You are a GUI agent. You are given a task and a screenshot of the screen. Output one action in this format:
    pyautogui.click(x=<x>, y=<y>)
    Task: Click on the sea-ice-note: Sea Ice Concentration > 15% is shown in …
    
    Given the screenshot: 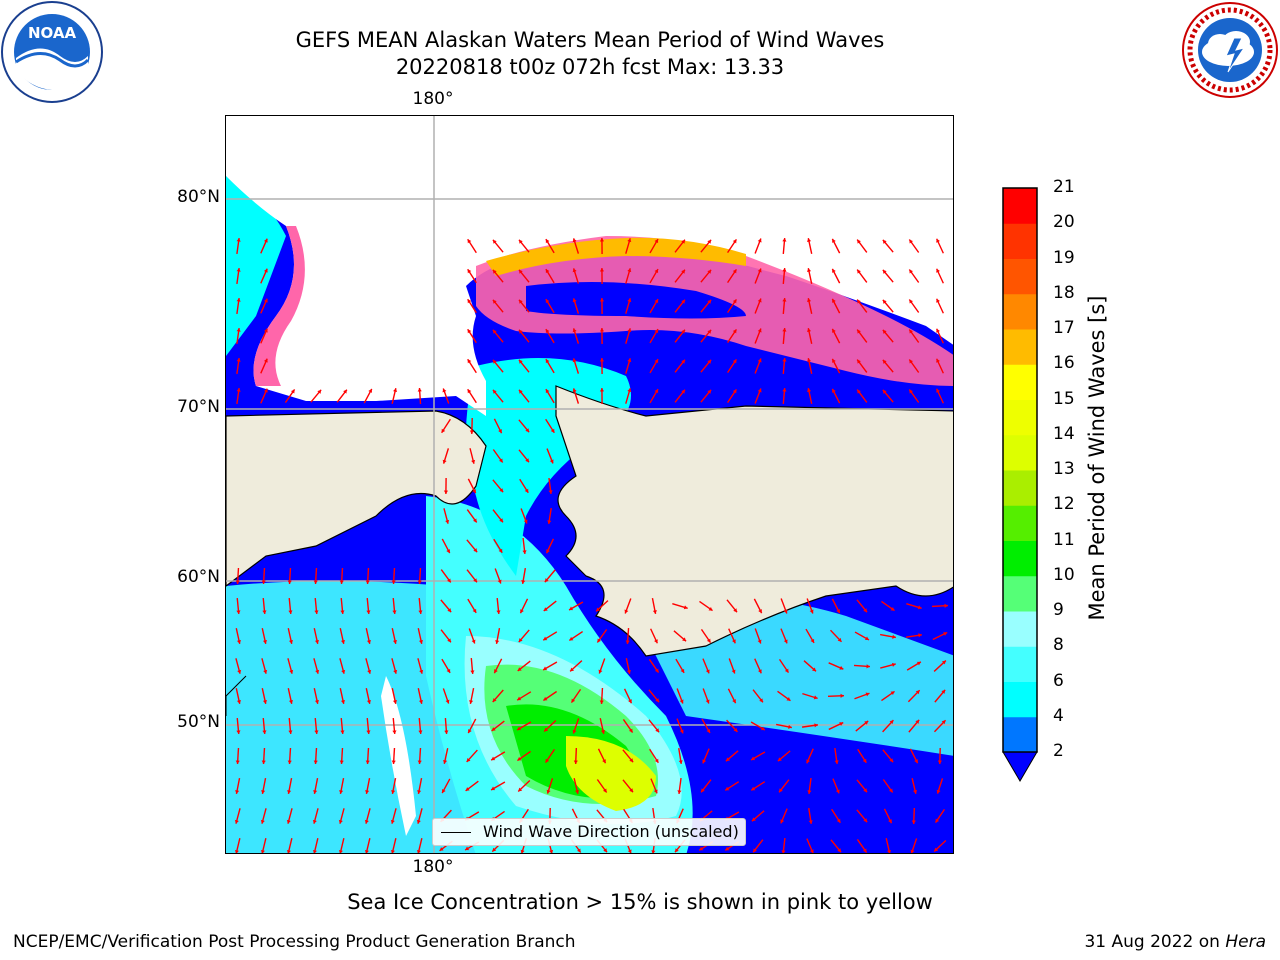 What is the action you would take?
    pyautogui.click(x=640, y=902)
    